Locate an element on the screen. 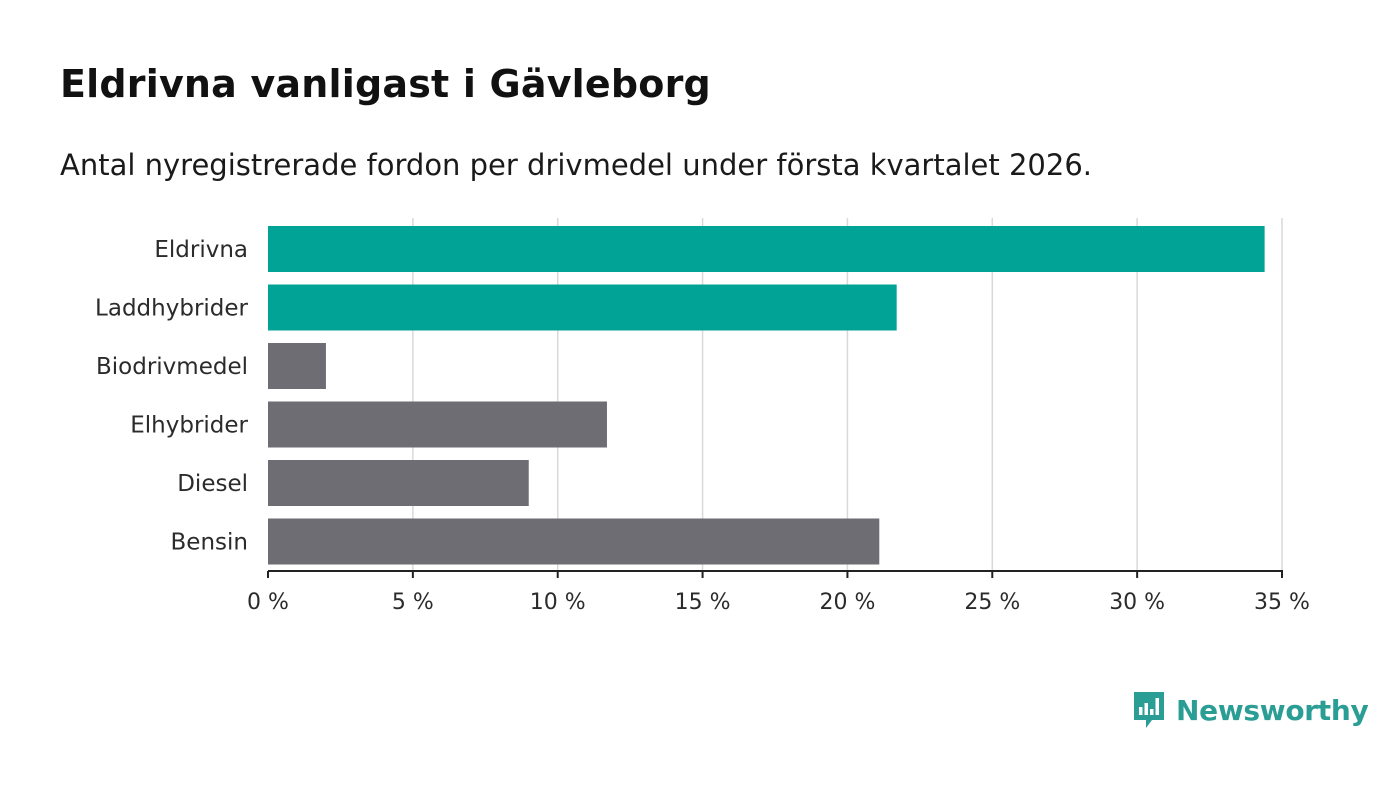 Image resolution: width=1400 pixels, height=793 pixels. category-label: Eldrivna is located at coordinates (201, 250).